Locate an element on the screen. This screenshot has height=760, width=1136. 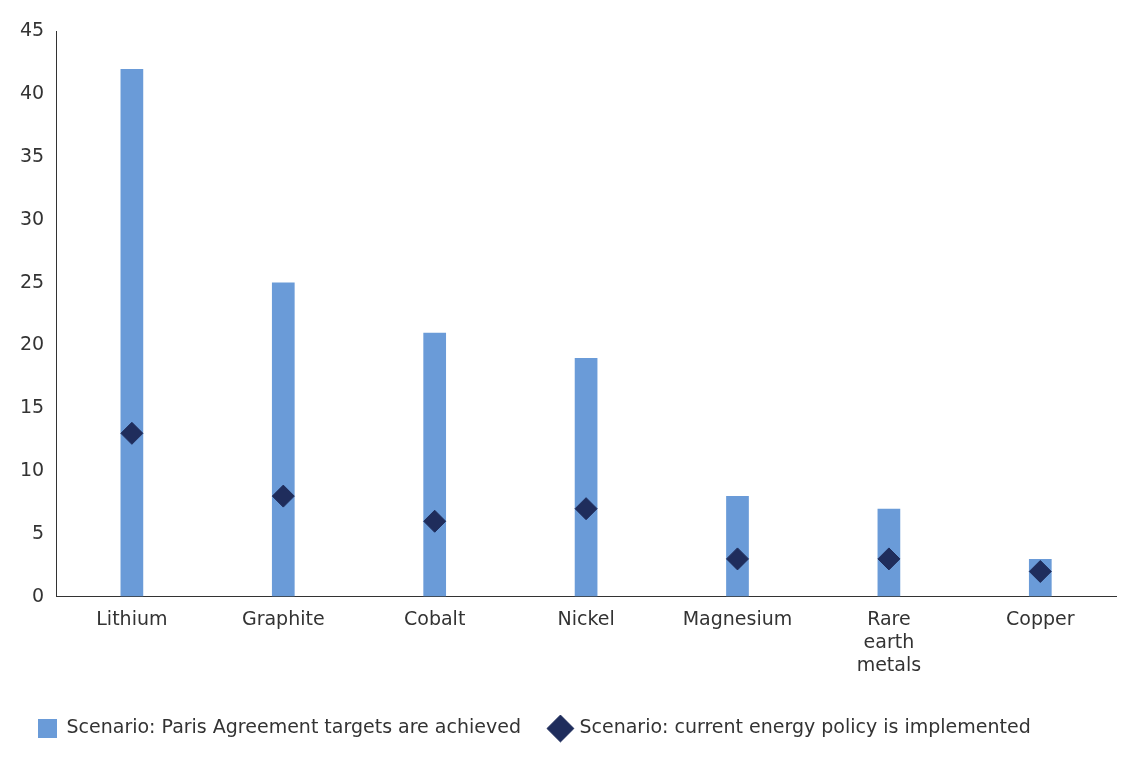
x-tick-label: Cobalt is located at coordinates (435, 617).